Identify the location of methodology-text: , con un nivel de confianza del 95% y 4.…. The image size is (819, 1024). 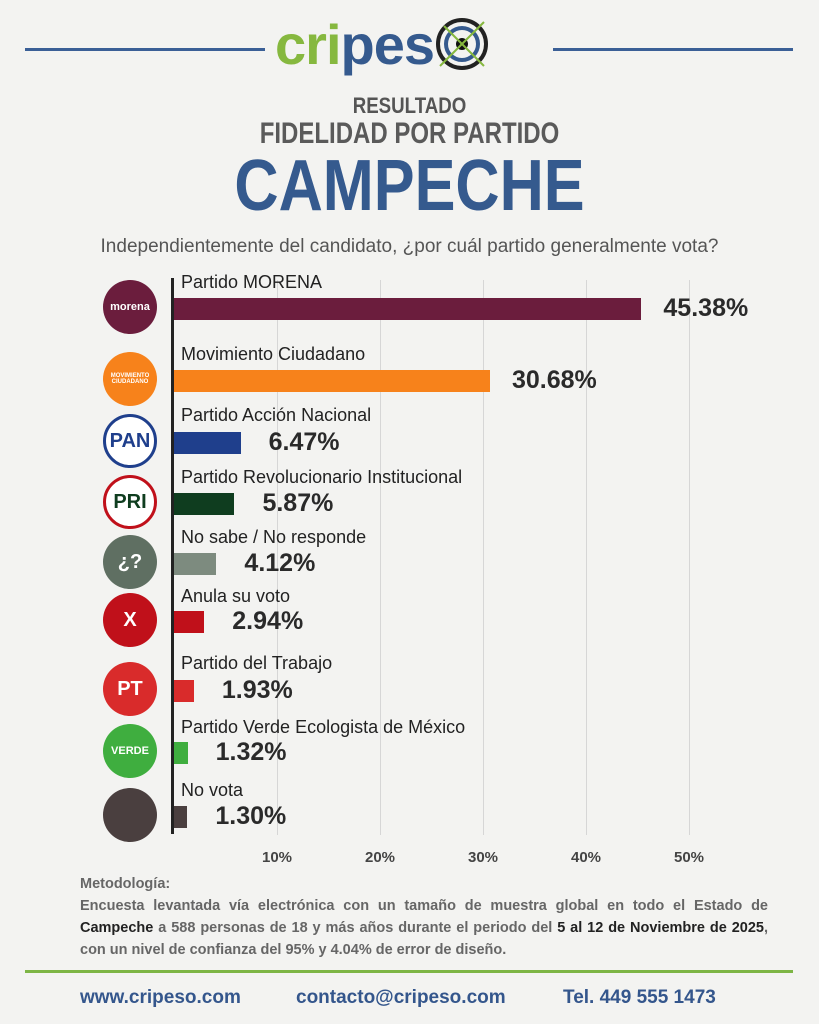
(424, 939).